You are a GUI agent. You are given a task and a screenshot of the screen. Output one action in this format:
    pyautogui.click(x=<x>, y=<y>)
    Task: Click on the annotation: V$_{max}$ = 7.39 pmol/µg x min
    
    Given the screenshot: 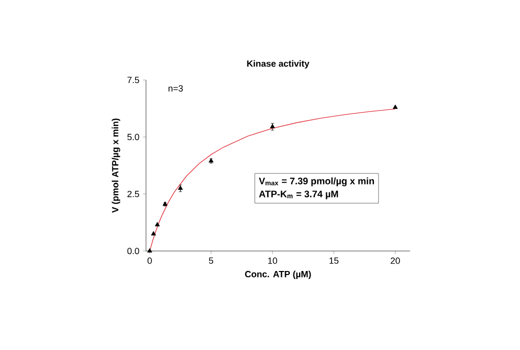 What is the action you would take?
    pyautogui.click(x=316, y=181)
    